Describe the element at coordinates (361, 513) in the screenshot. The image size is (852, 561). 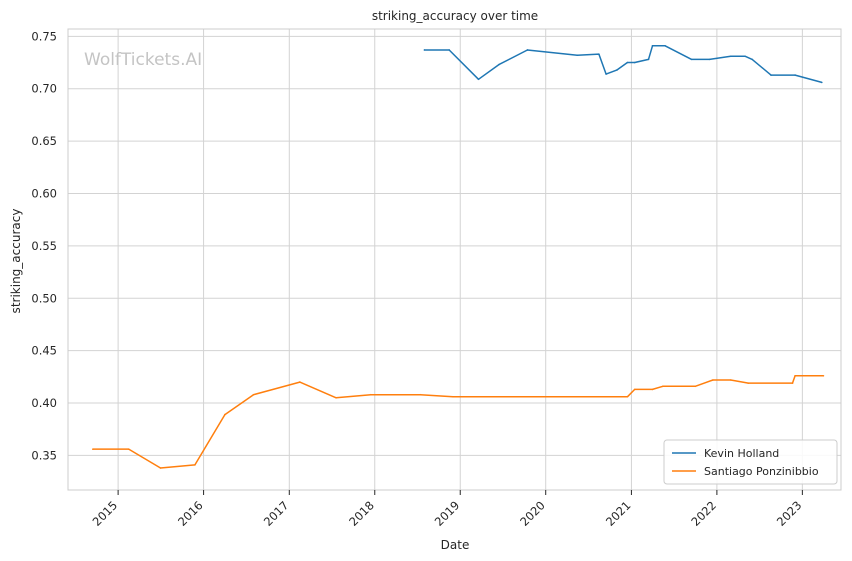
I see `x-tick-label: 2018` at that location.